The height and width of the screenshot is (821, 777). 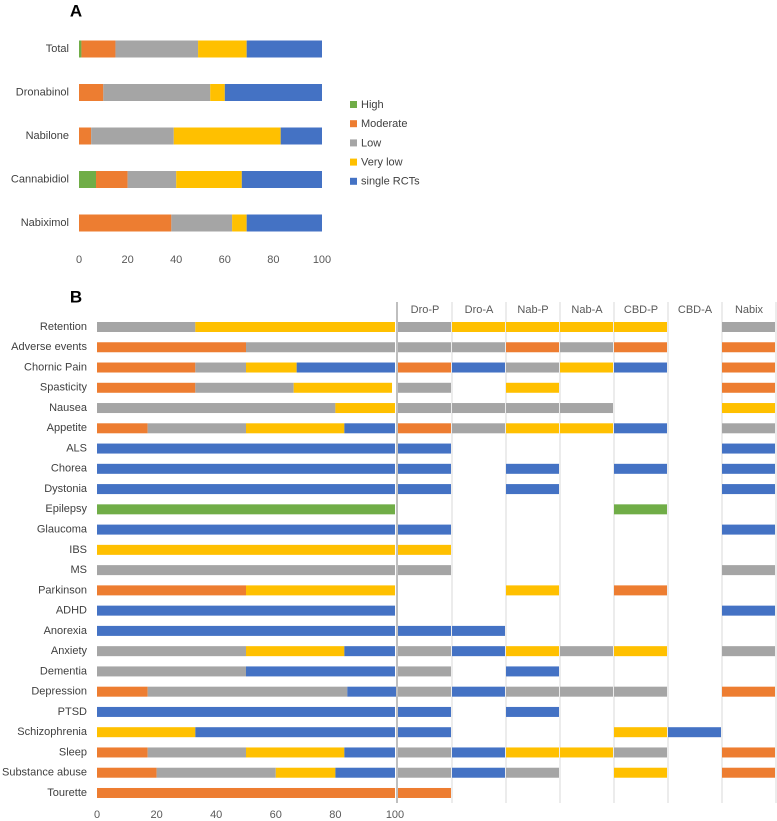 What do you see at coordinates (216, 815) in the screenshot?
I see `x-tick-label: 40` at bounding box center [216, 815].